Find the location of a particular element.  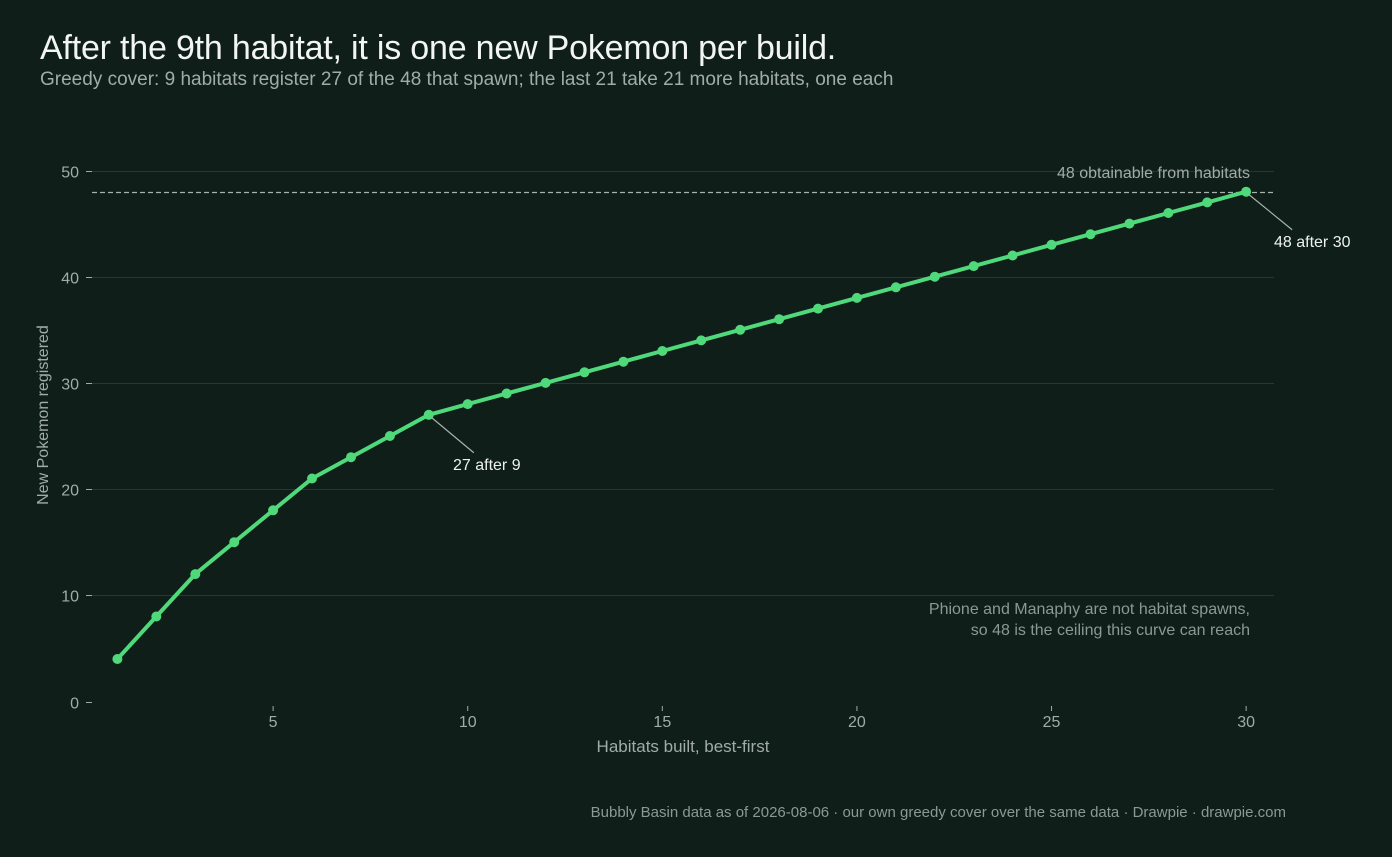

y-tick-label: 20 is located at coordinates (70, 491).